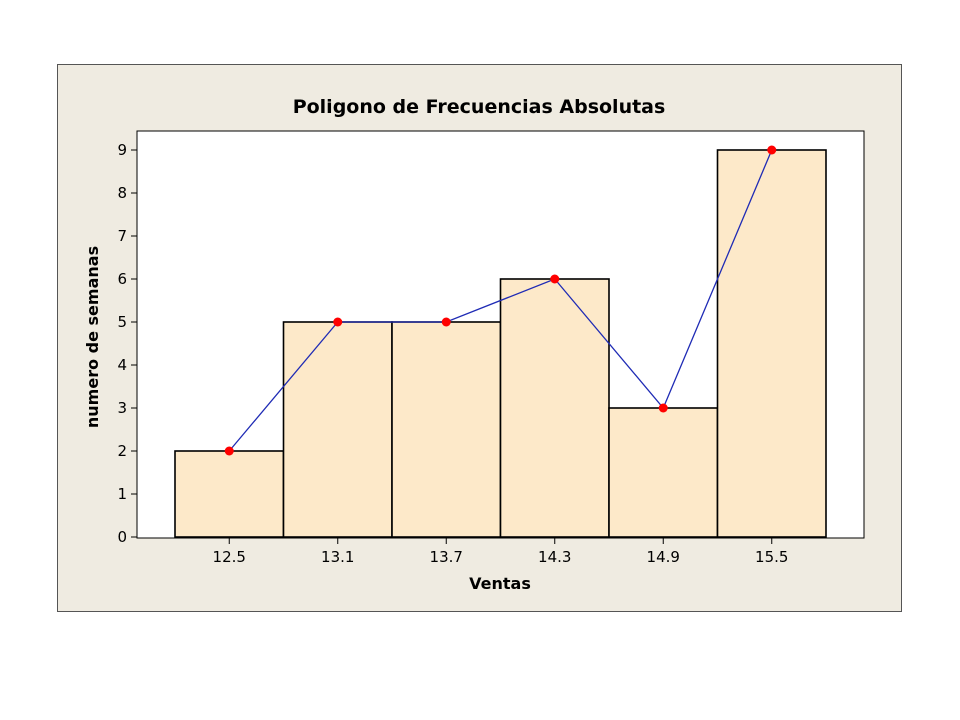 This screenshot has height=720, width=960. What do you see at coordinates (122, 150) in the screenshot?
I see `y-tick-label: 9` at bounding box center [122, 150].